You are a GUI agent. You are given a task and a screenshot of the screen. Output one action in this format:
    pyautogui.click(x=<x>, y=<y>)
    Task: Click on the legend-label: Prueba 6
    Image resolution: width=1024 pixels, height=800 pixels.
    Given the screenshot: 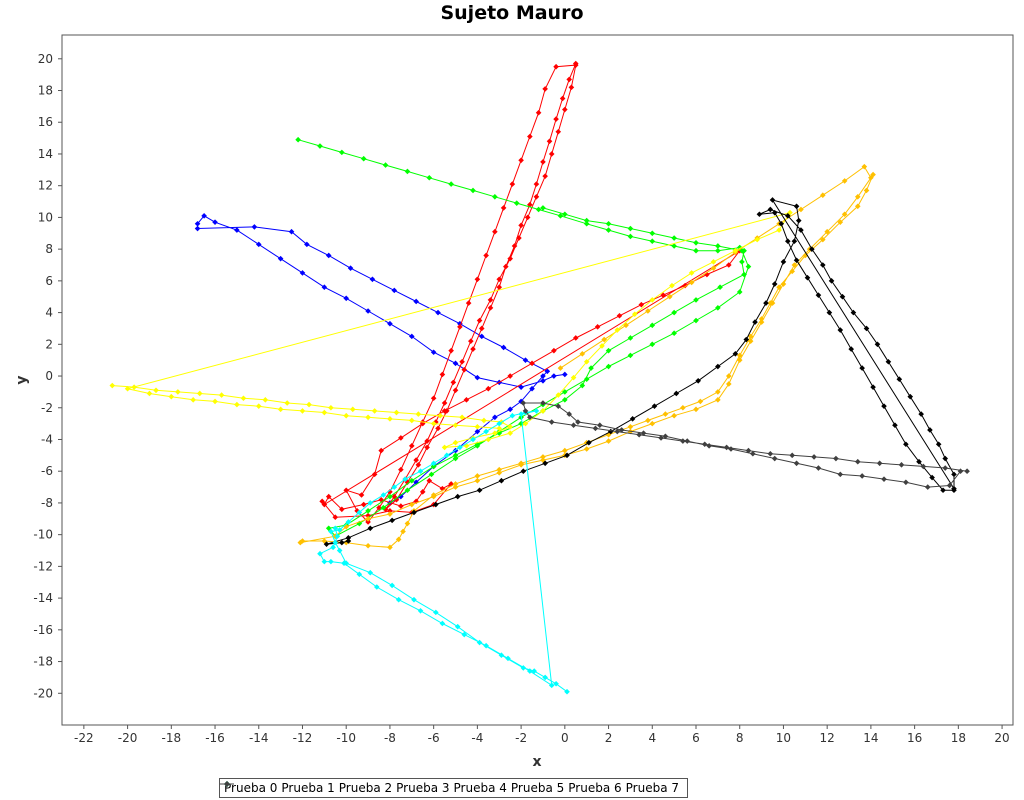 What is the action you would take?
    pyautogui.click(x=595, y=788)
    